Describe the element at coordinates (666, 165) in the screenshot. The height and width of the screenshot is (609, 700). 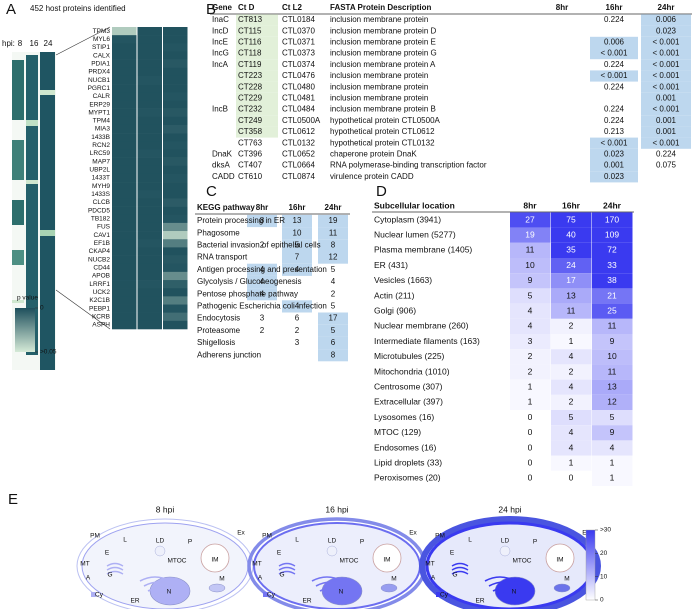
I see `table-cell: 0.075` at that location.